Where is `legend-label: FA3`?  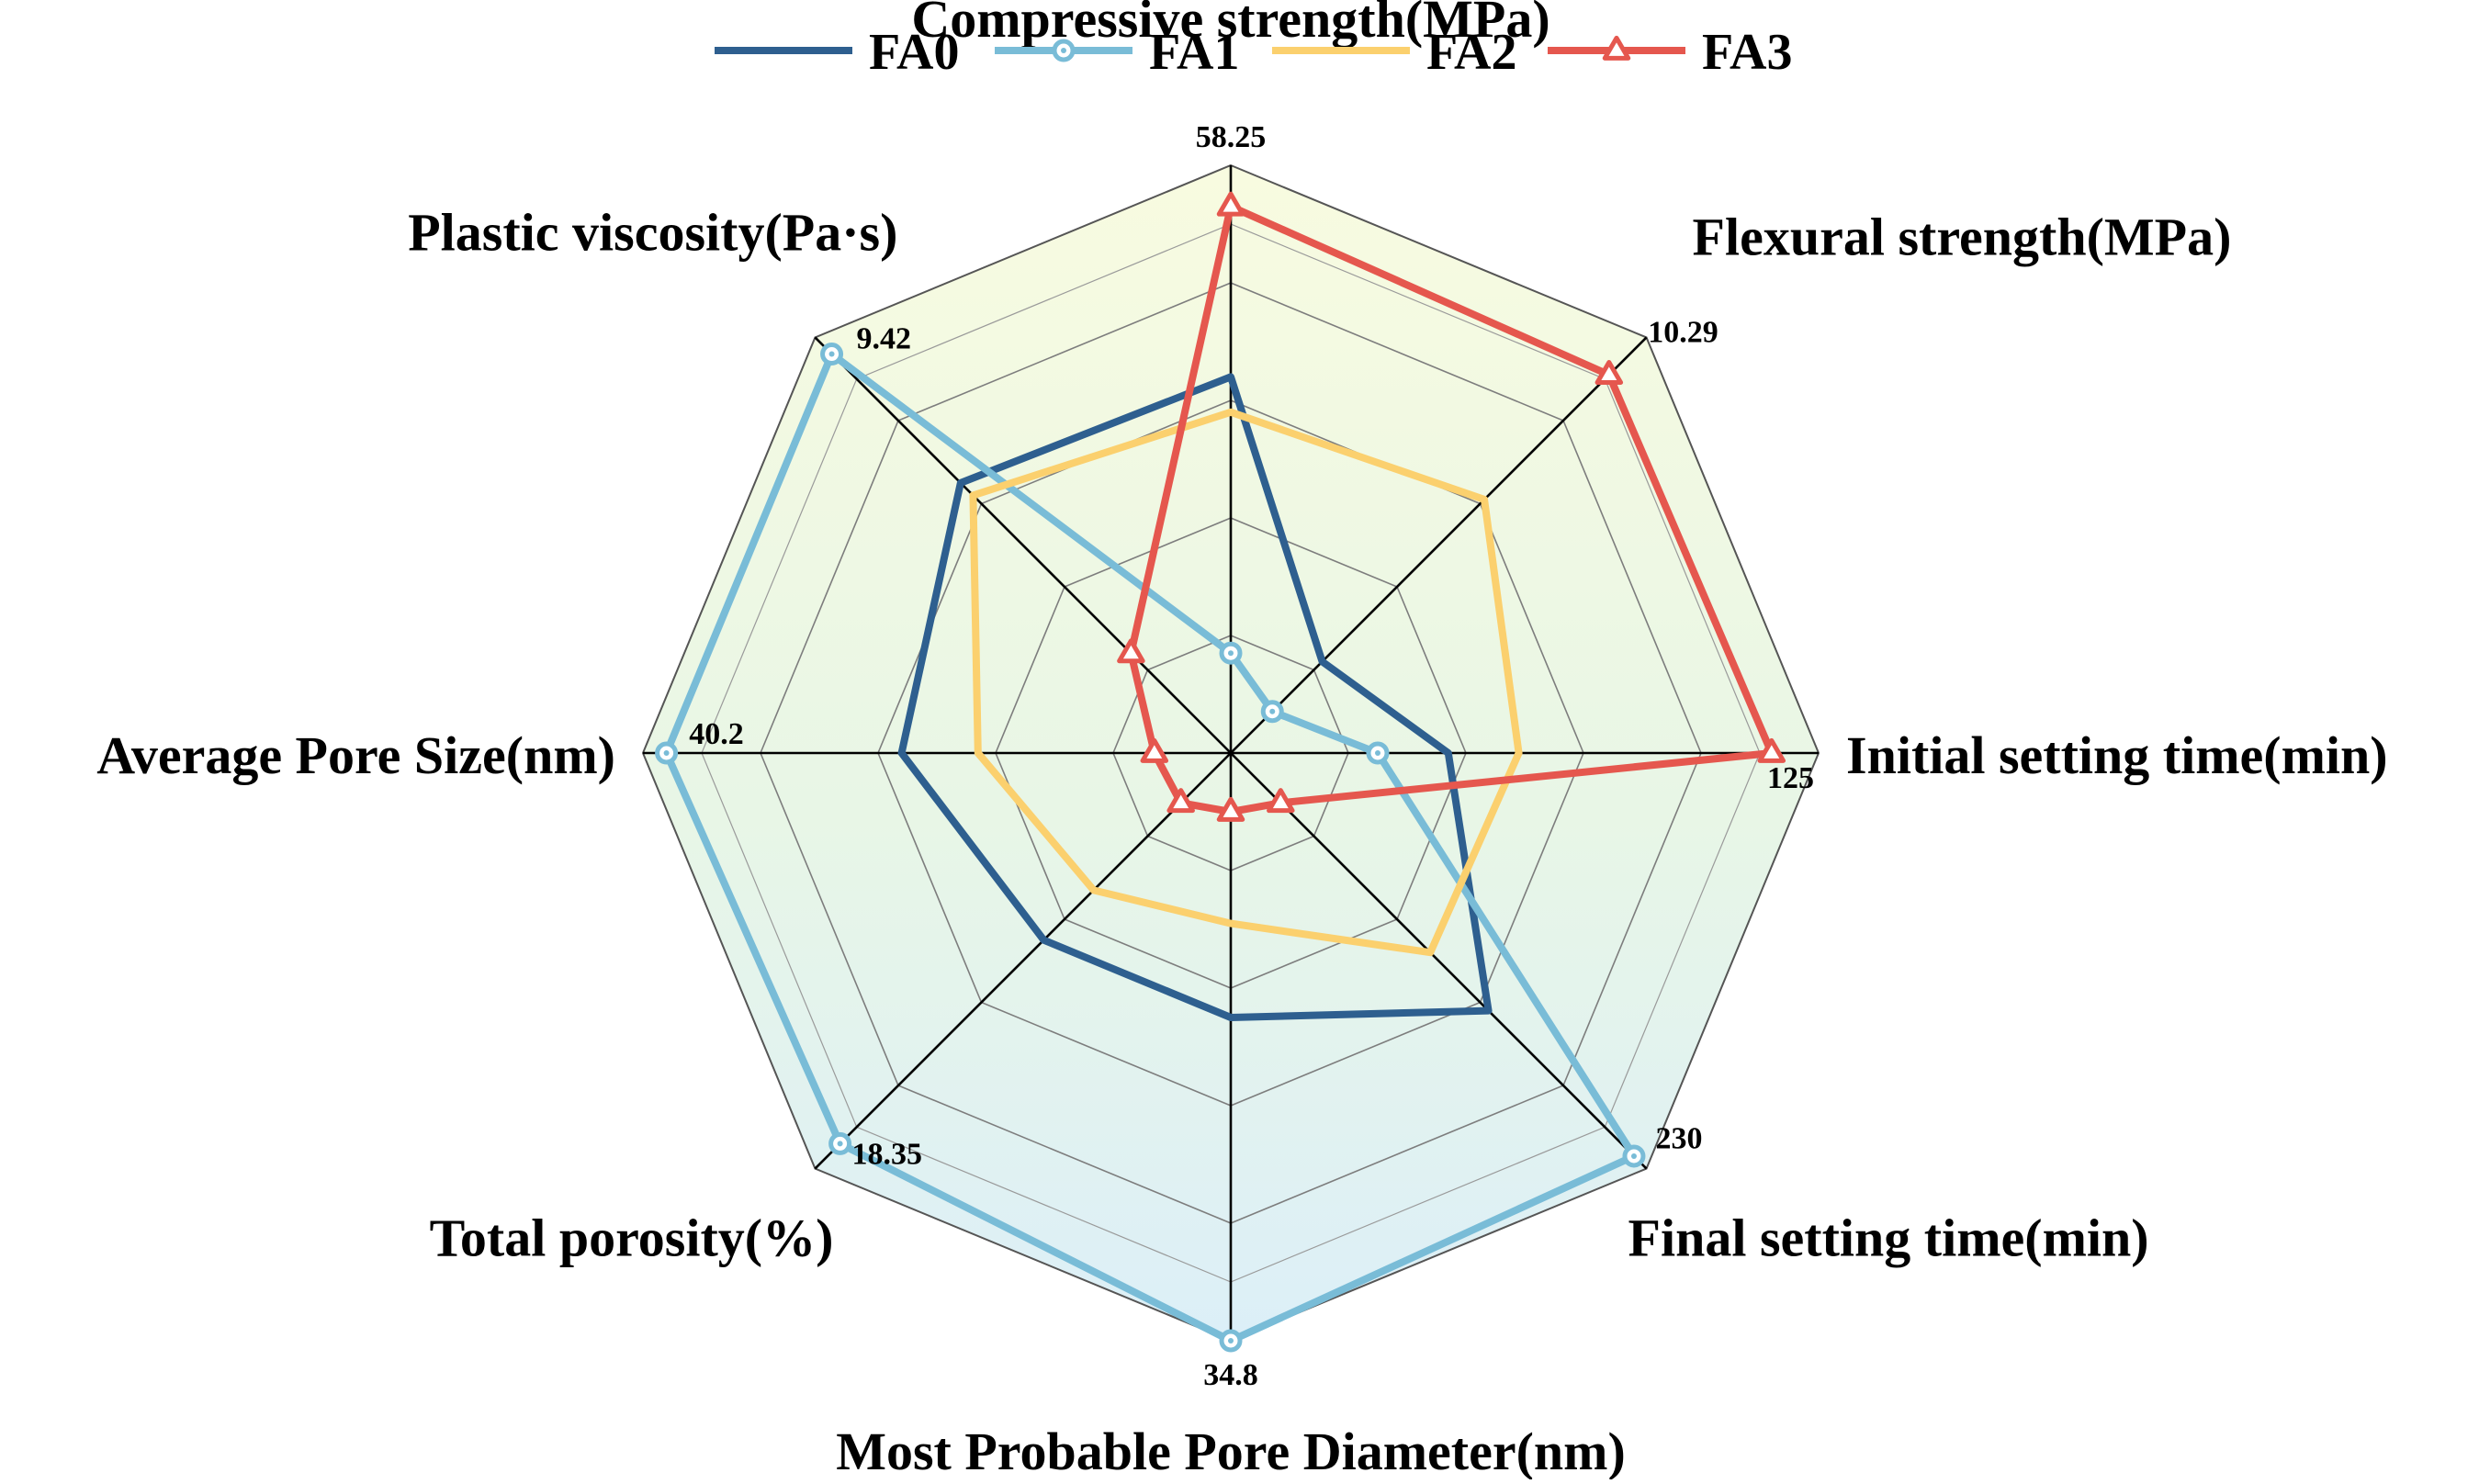 legend-label: FA3 is located at coordinates (1747, 53).